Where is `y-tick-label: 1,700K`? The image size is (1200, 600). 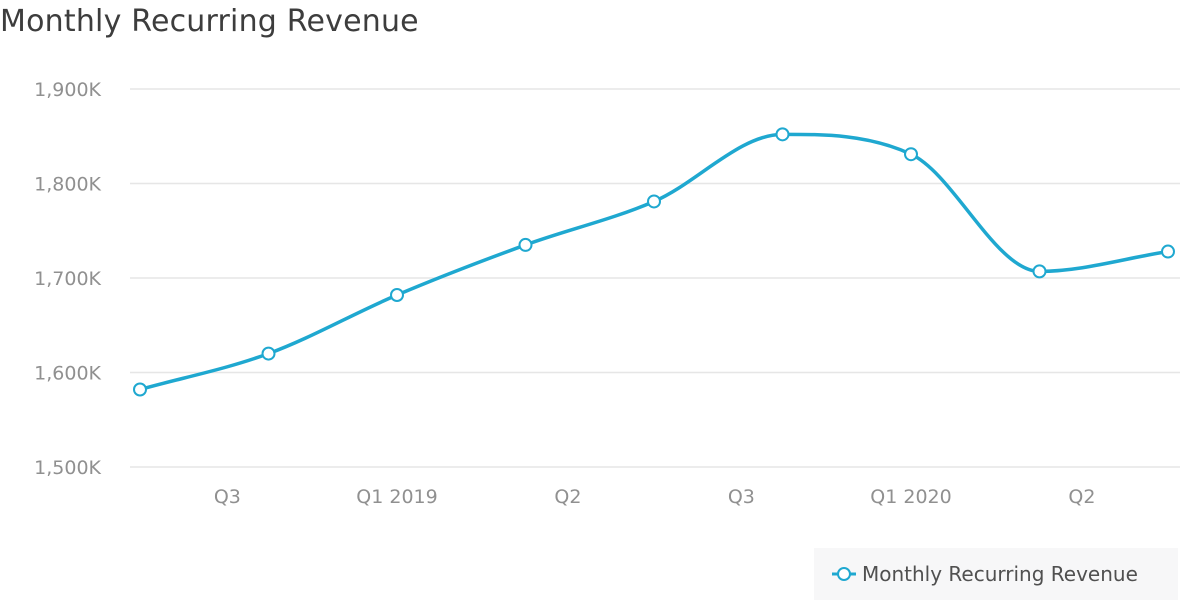 y-tick-label: 1,700K is located at coordinates (67, 279).